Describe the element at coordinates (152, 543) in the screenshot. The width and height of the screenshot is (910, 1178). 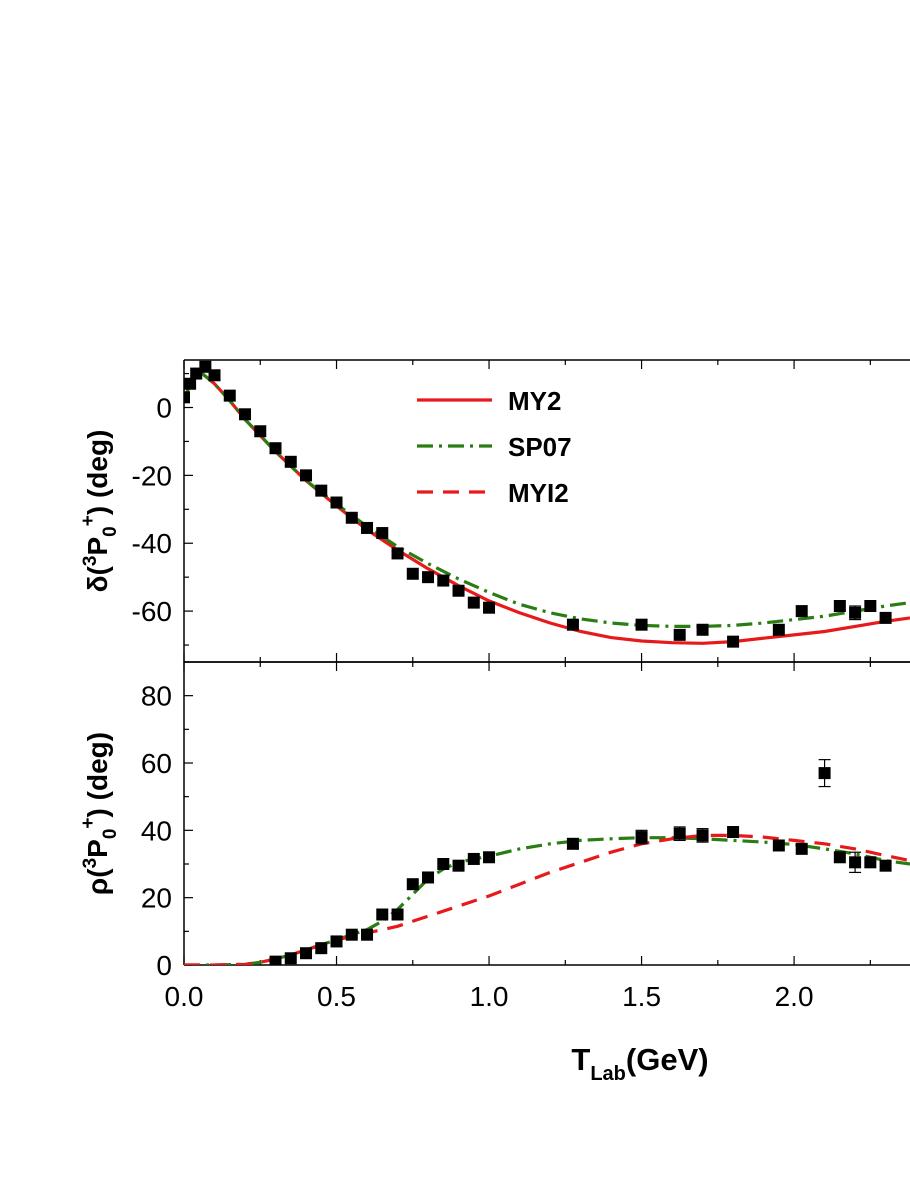
I see `y-tick-label: -40` at that location.